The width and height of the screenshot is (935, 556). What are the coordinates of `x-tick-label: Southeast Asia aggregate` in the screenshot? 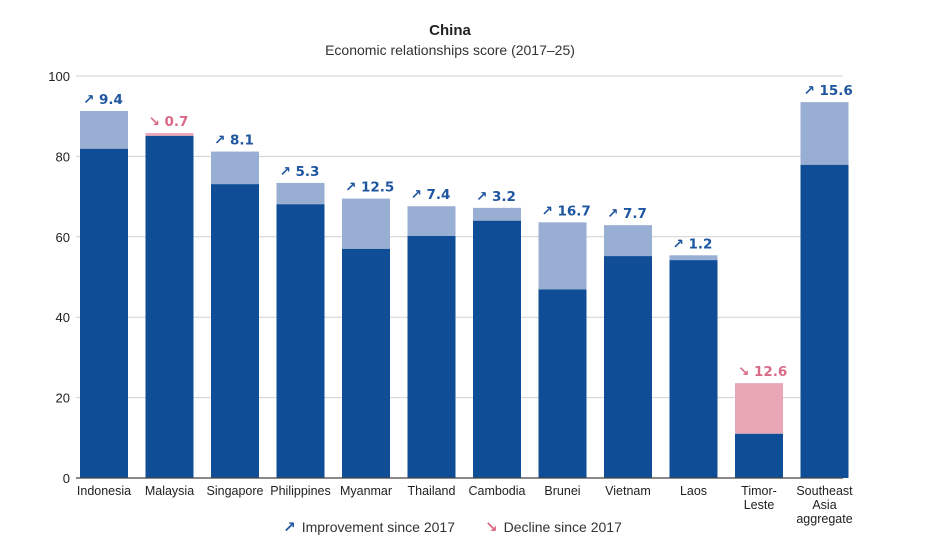 It's located at (824, 505).